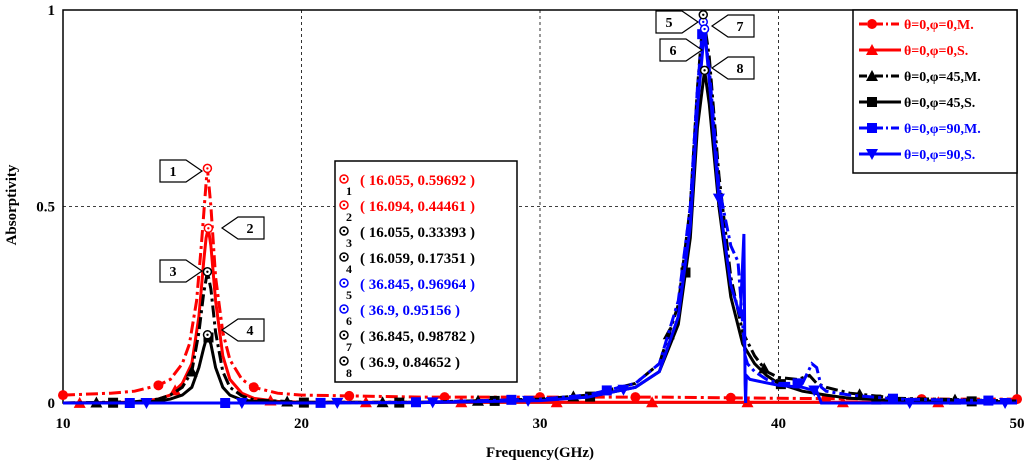 The width and height of the screenshot is (1024, 463). I want to click on datatip-3-point-center, so click(207, 271).